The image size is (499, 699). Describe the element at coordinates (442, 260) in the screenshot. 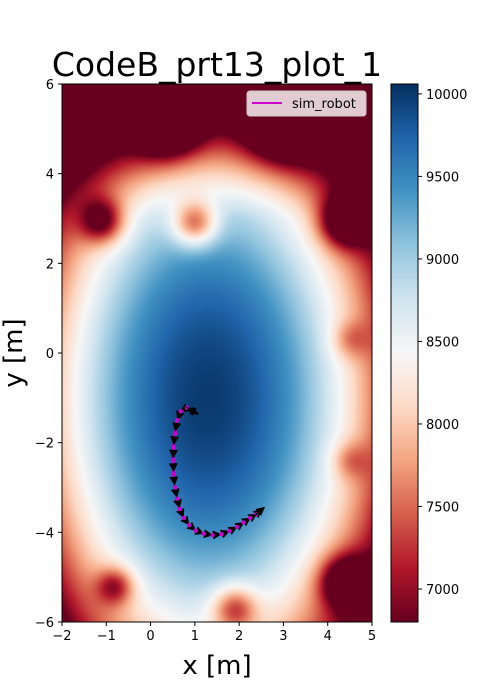

I see `colorbar-tick-label: 9000` at that location.